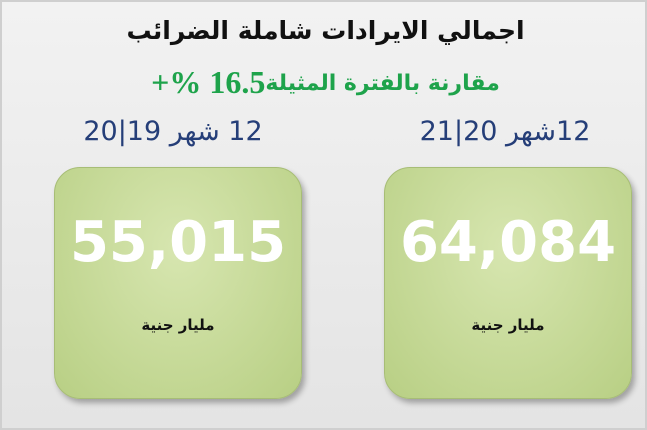 This screenshot has height=430, width=647. I want to click on change: +% 16.5, so click(208, 82).